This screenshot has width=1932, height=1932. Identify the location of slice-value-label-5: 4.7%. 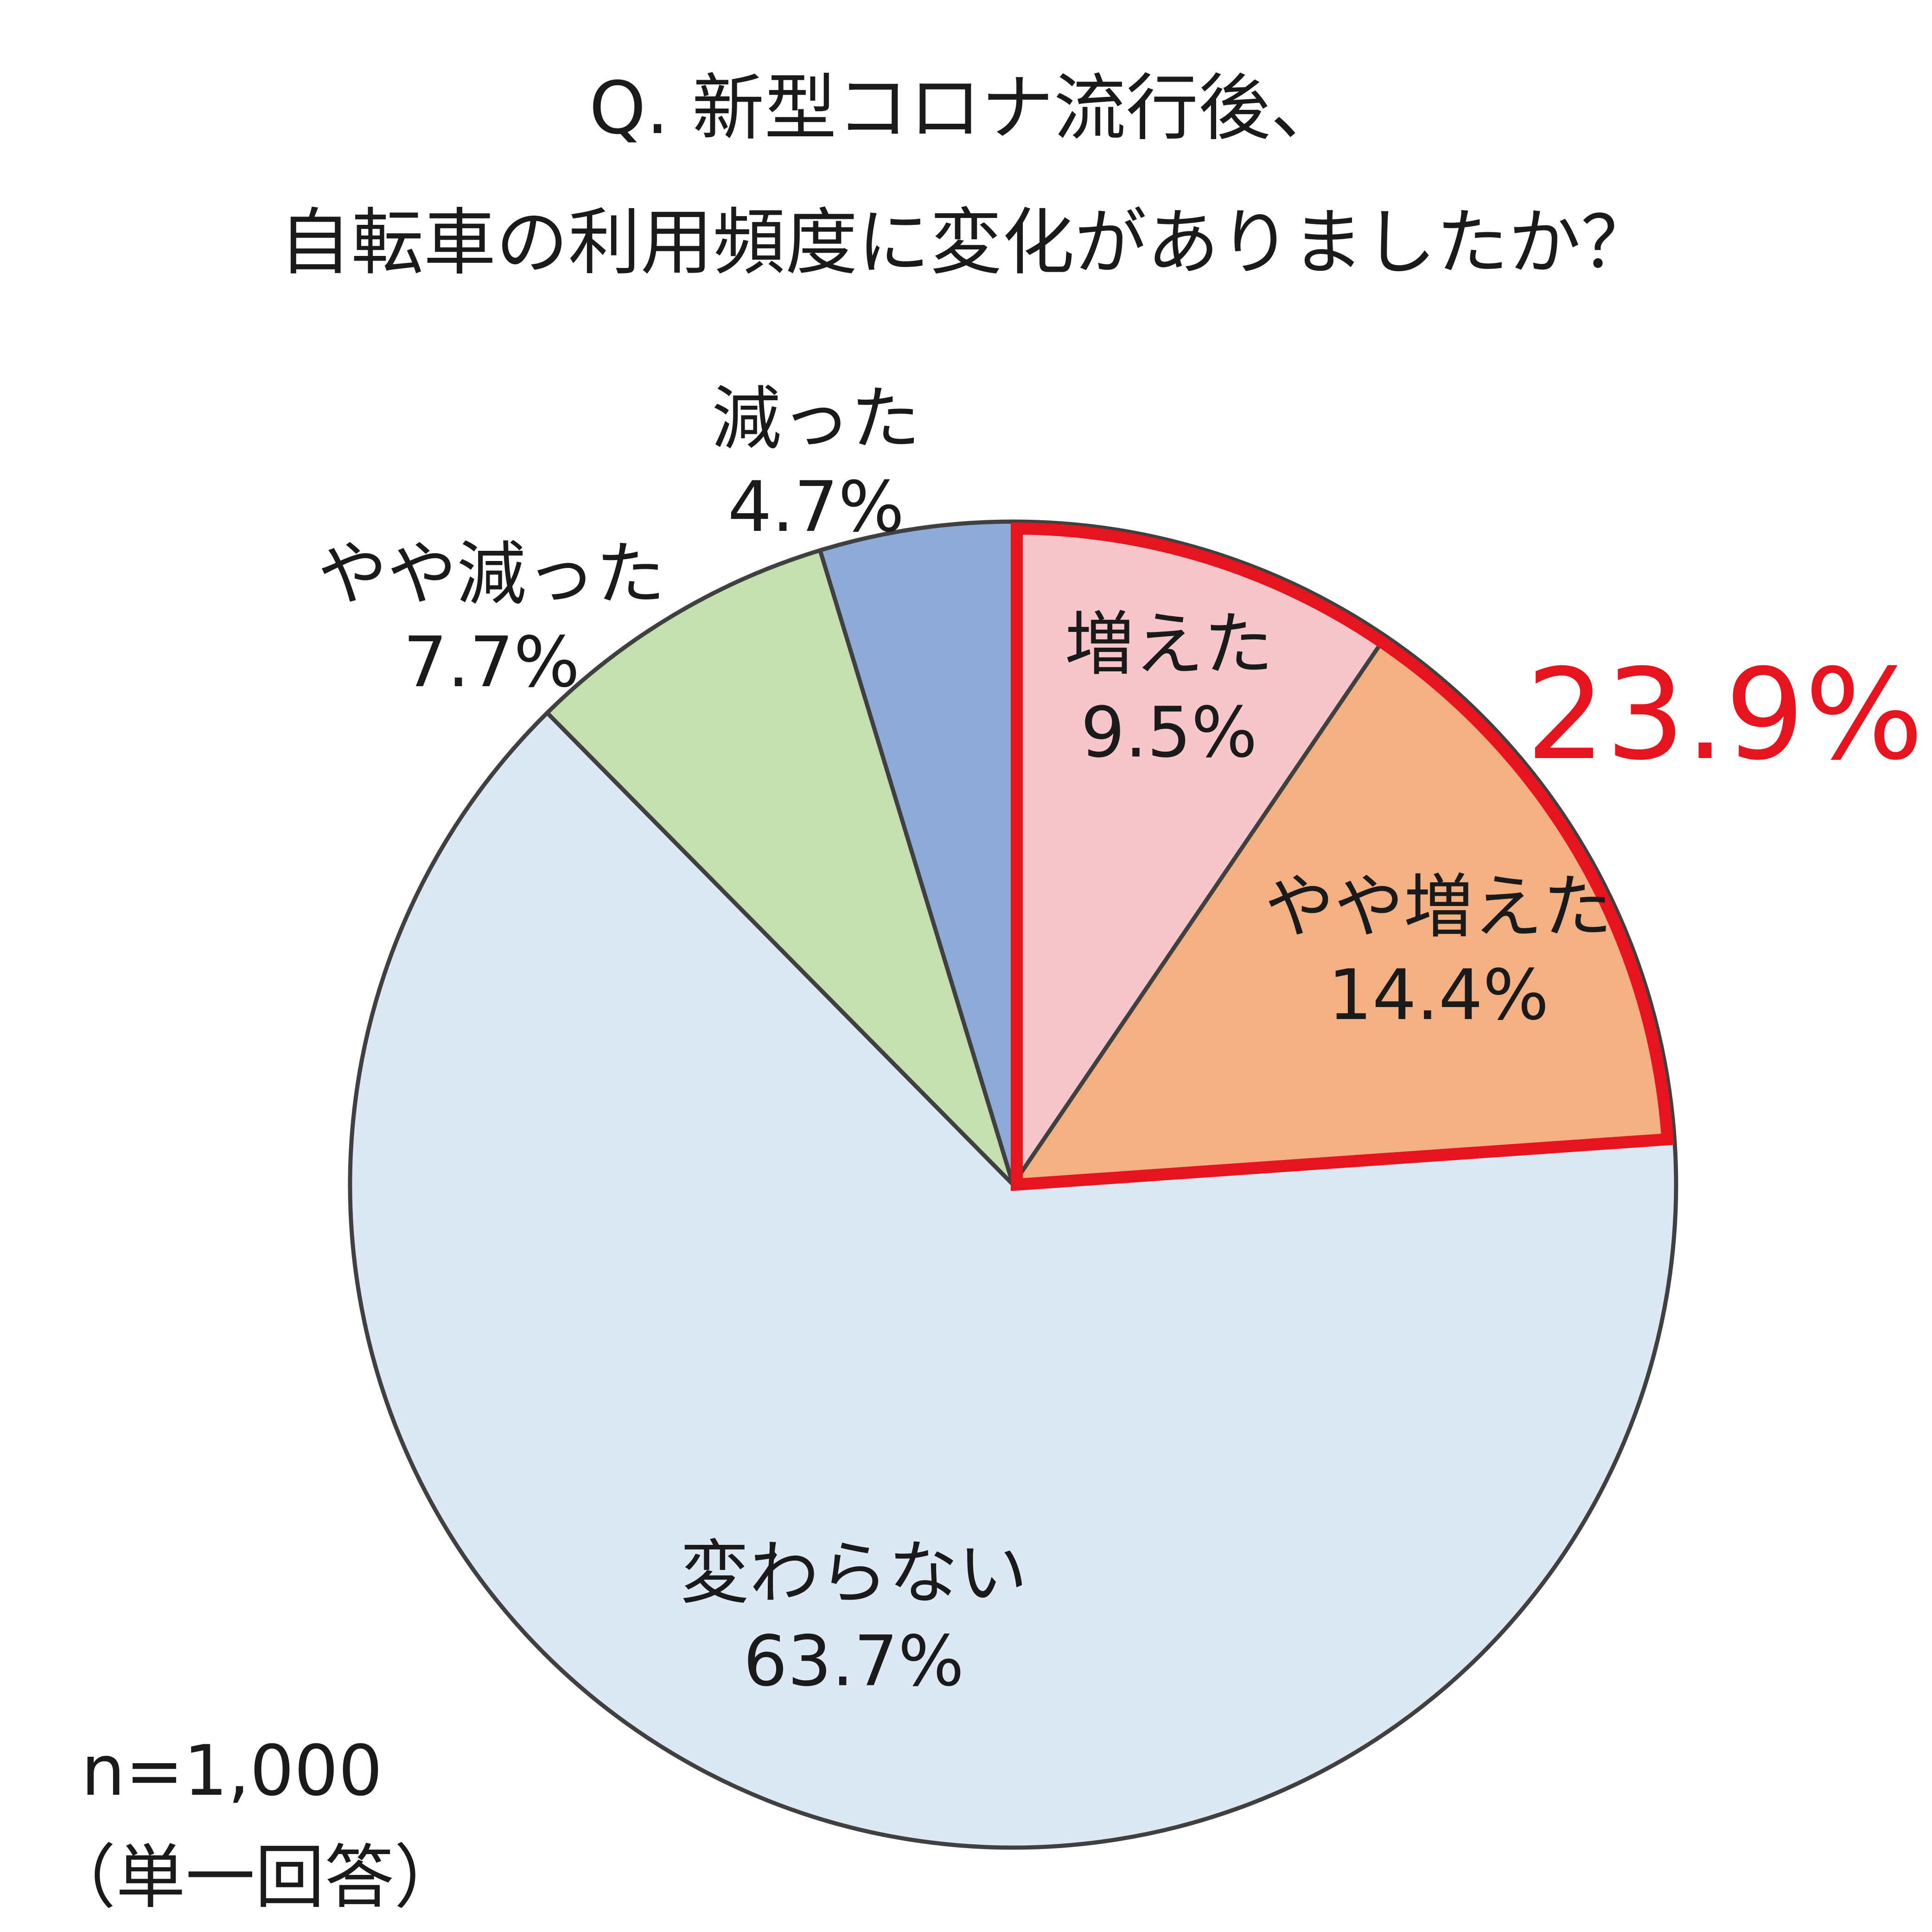
(816, 508).